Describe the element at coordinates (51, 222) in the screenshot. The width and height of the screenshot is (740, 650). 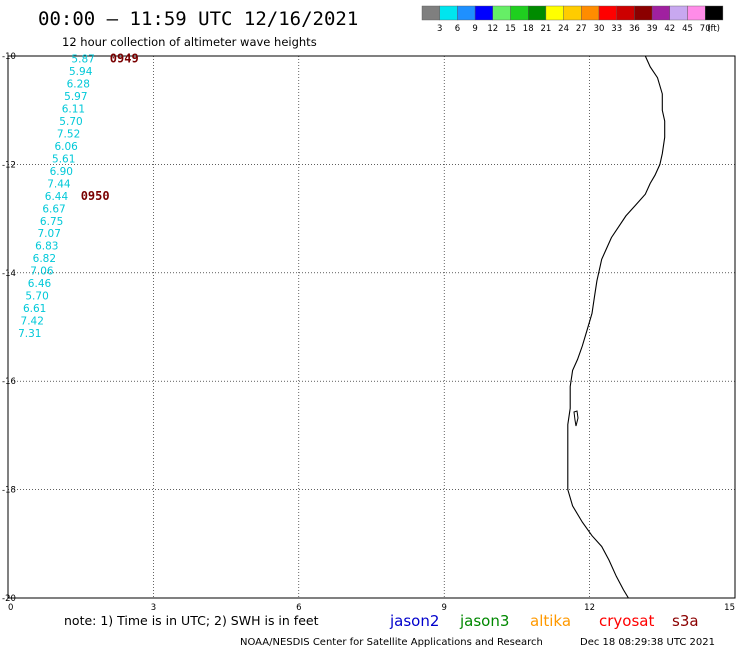
I see `swh-value: 6.75` at that location.